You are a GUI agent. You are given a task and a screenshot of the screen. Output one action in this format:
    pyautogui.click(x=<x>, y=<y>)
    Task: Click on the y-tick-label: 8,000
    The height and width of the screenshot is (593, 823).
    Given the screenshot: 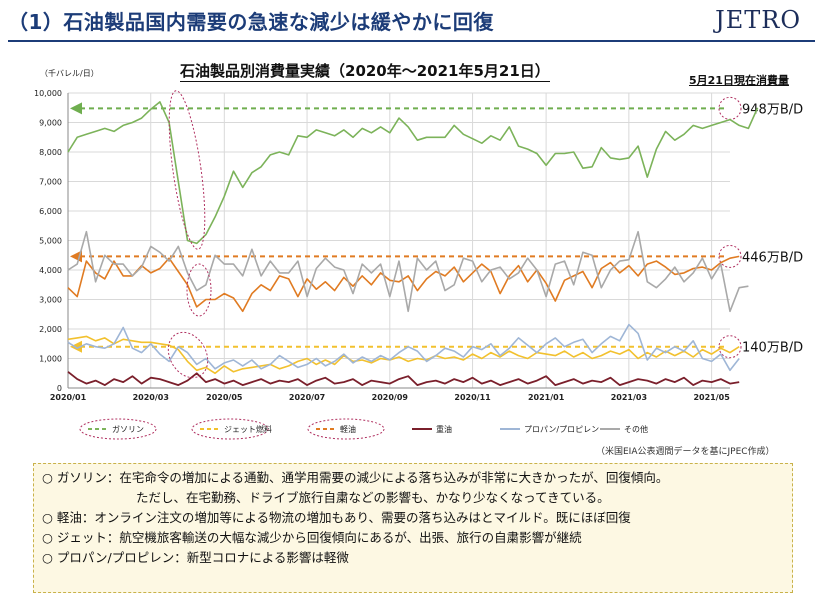 What is the action you would take?
    pyautogui.click(x=50, y=152)
    